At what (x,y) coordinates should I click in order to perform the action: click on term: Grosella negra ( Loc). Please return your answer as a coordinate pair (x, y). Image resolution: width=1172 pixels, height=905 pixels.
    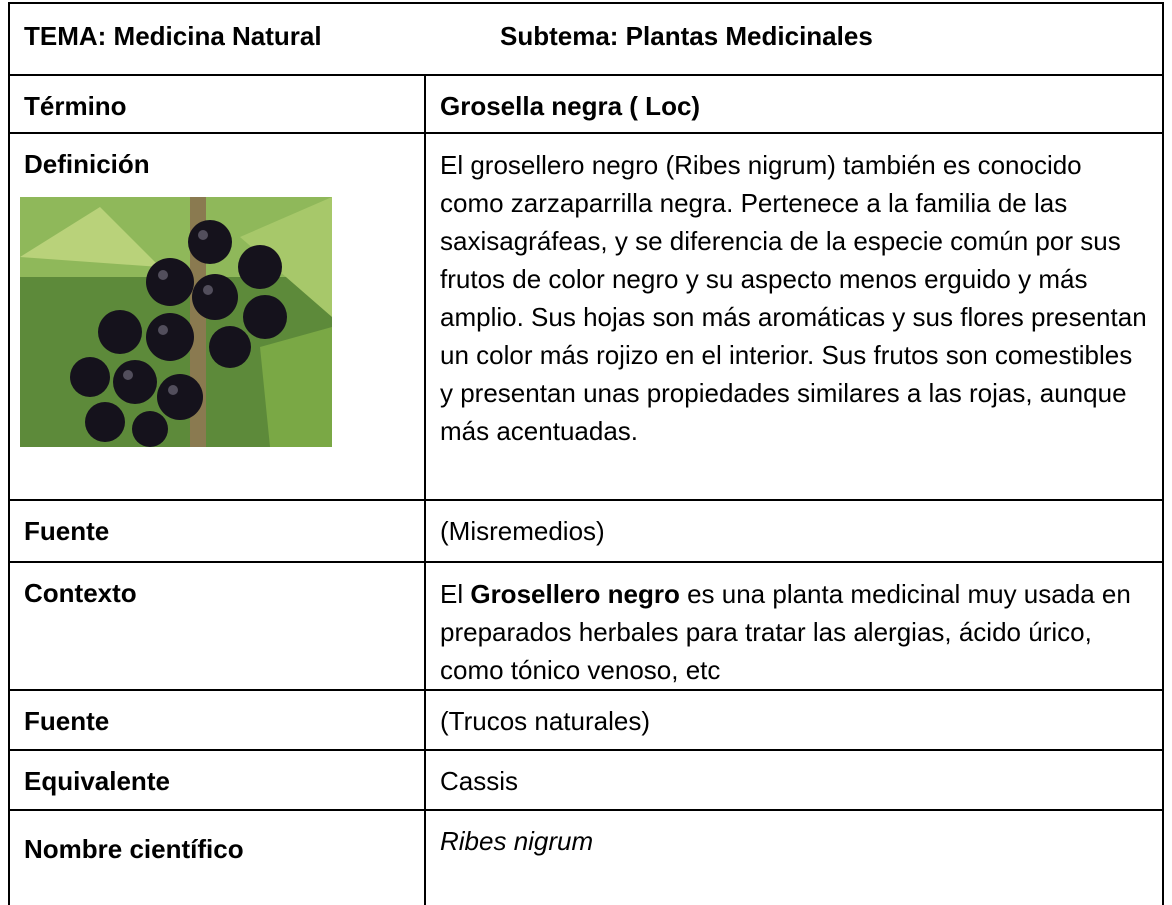
    Looking at the image, I should click on (570, 106).